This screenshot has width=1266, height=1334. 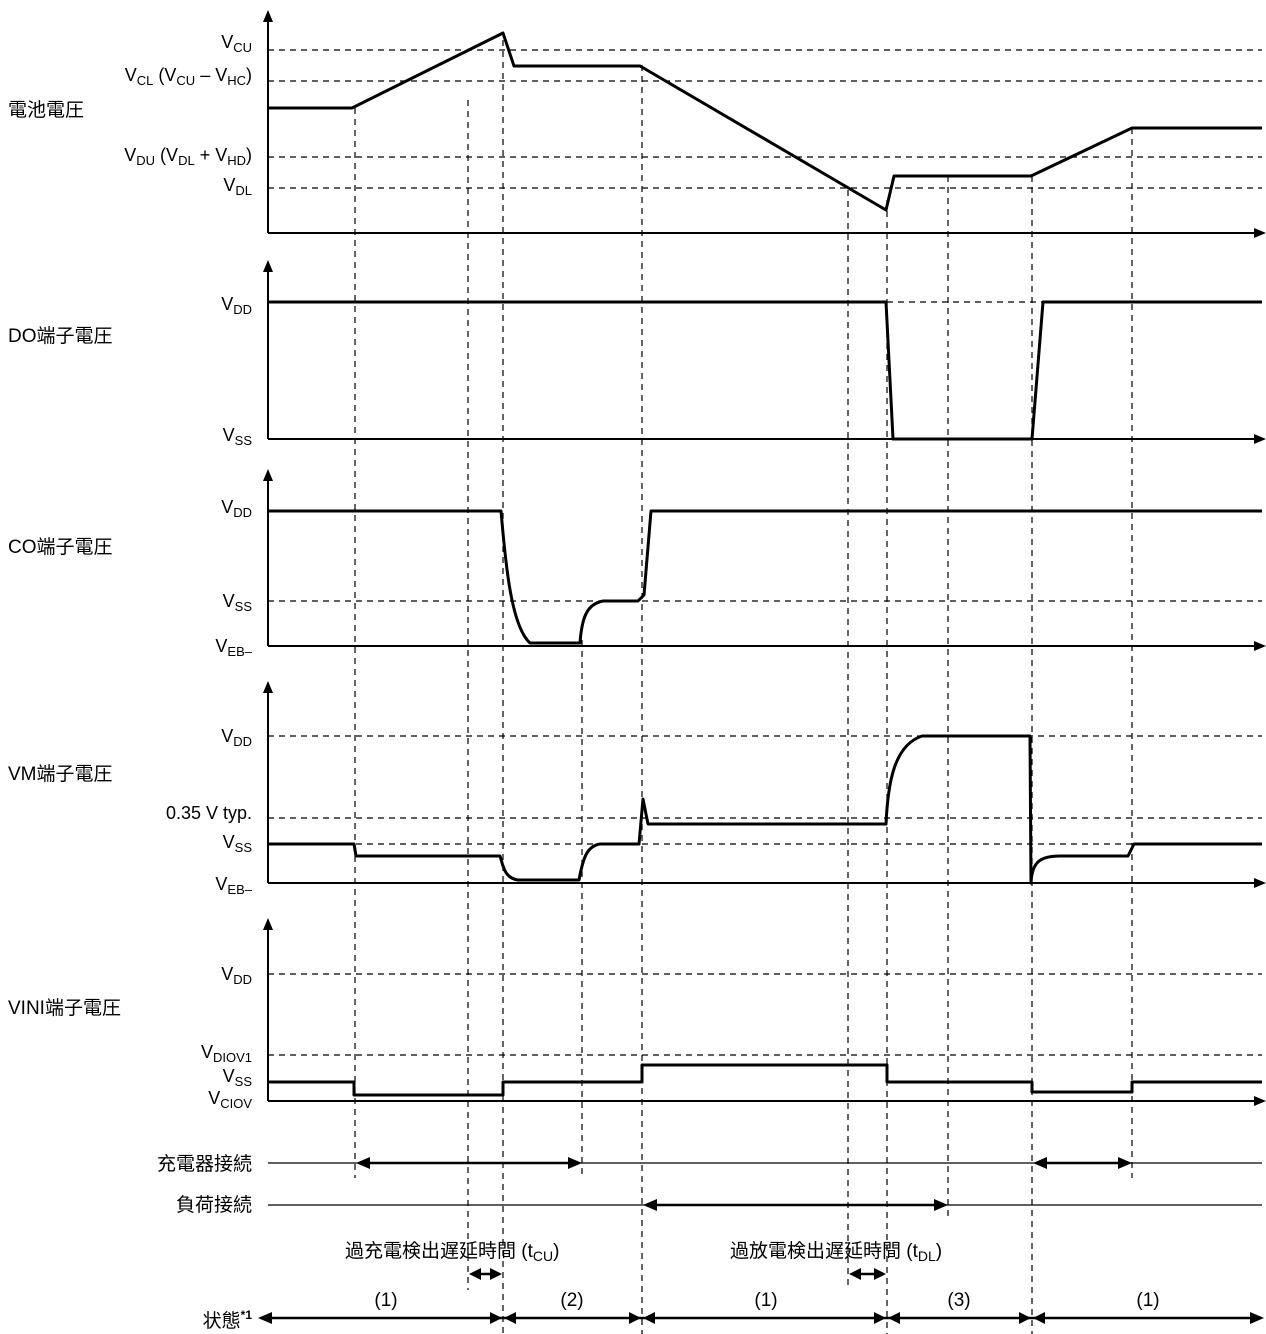 What do you see at coordinates (1147, 1300) in the screenshot?
I see `state-value-5: (1)` at bounding box center [1147, 1300].